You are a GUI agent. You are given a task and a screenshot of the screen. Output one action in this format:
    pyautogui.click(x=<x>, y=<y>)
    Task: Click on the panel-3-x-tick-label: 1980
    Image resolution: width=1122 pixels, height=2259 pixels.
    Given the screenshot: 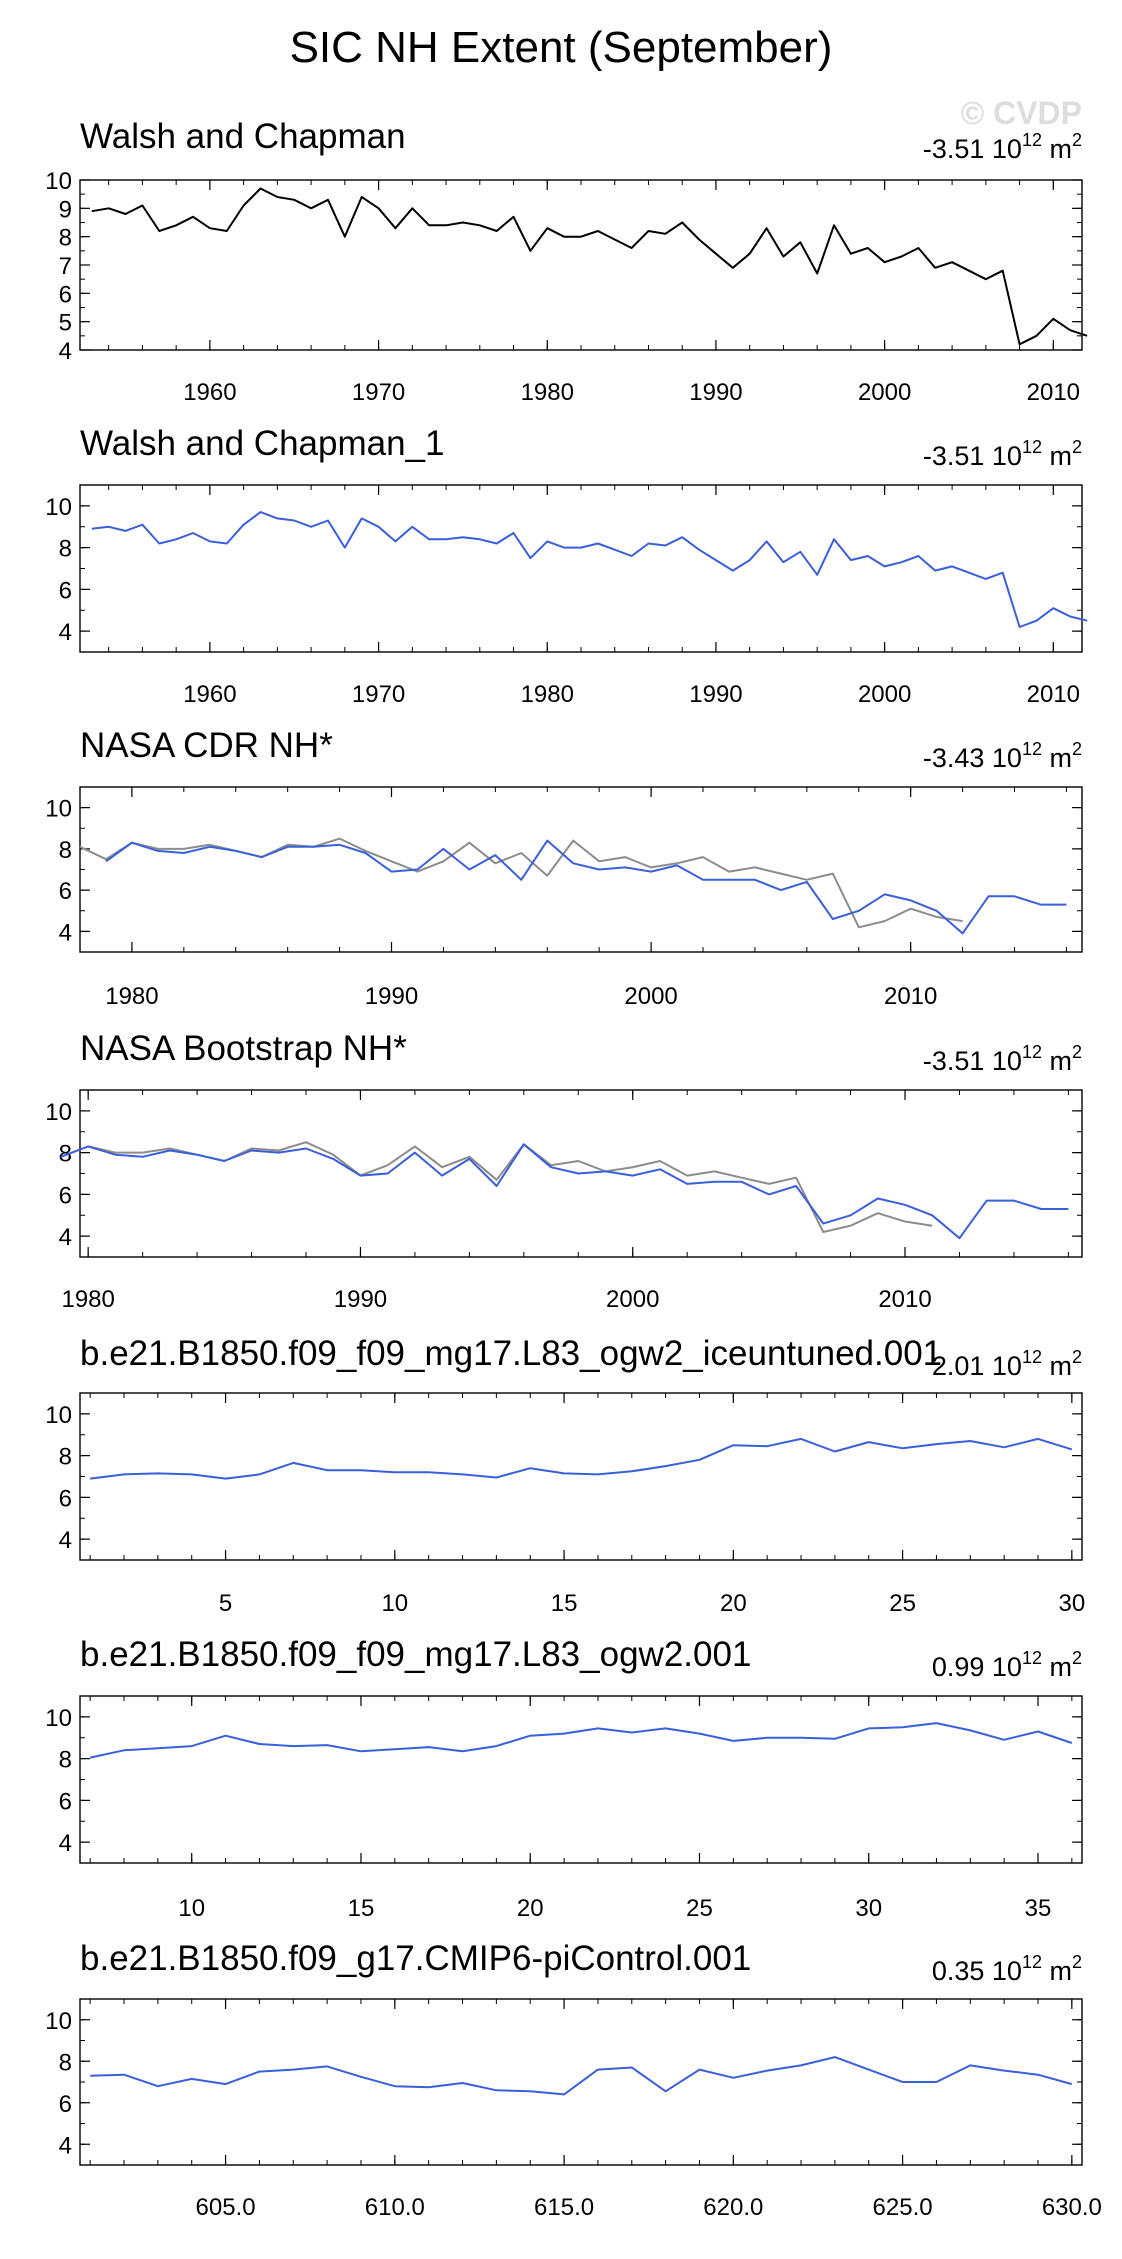 What is the action you would take?
    pyautogui.click(x=131, y=996)
    